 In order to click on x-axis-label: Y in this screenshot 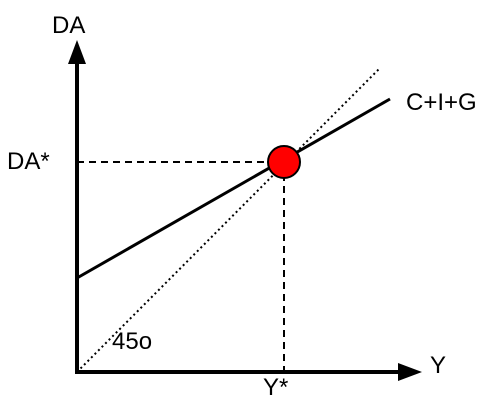, I will do `click(438, 365)`.